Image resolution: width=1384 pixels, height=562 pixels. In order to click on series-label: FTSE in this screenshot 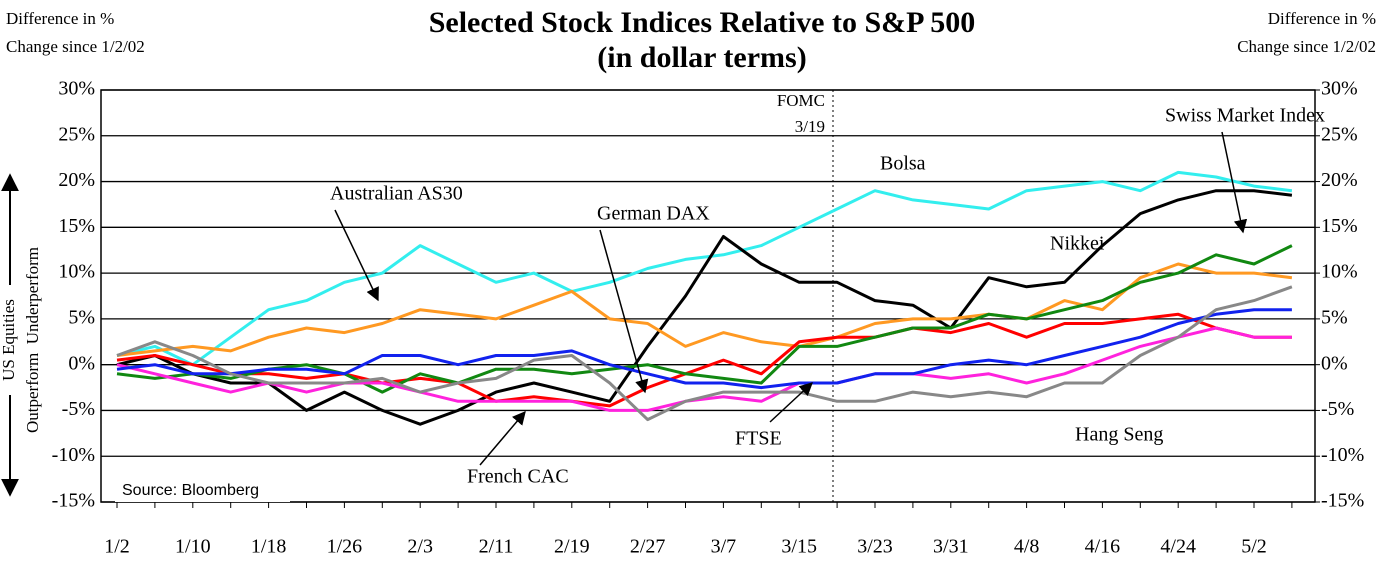, I will do `click(758, 439)`.